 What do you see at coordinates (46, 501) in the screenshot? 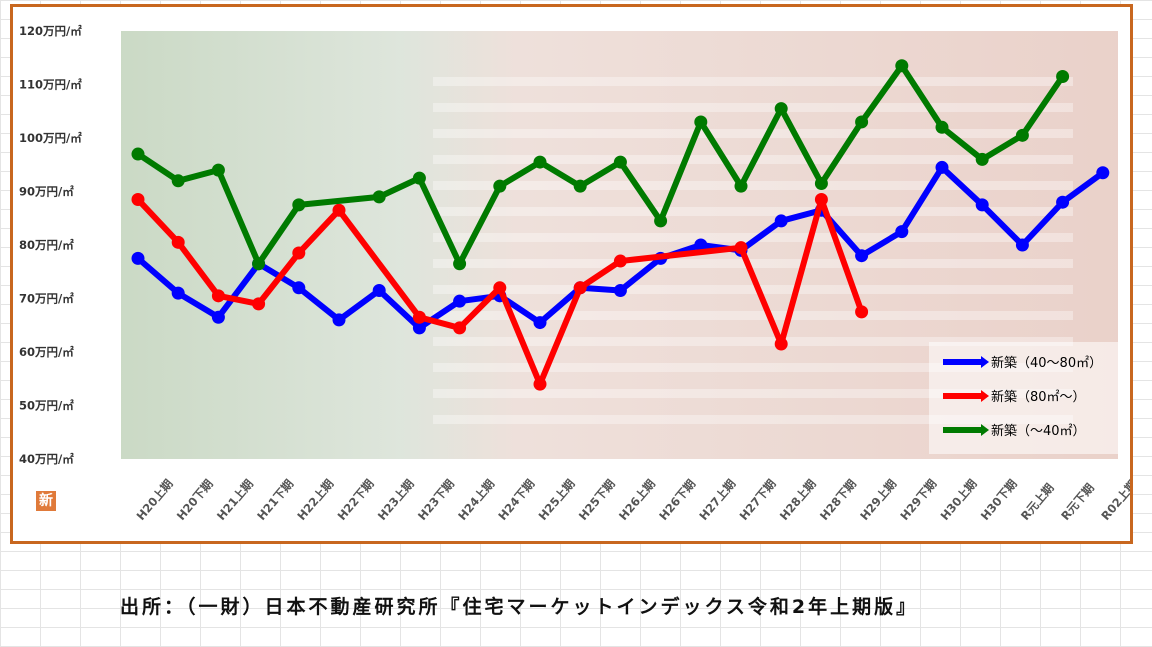
I see `logo-icon: 新` at bounding box center [46, 501].